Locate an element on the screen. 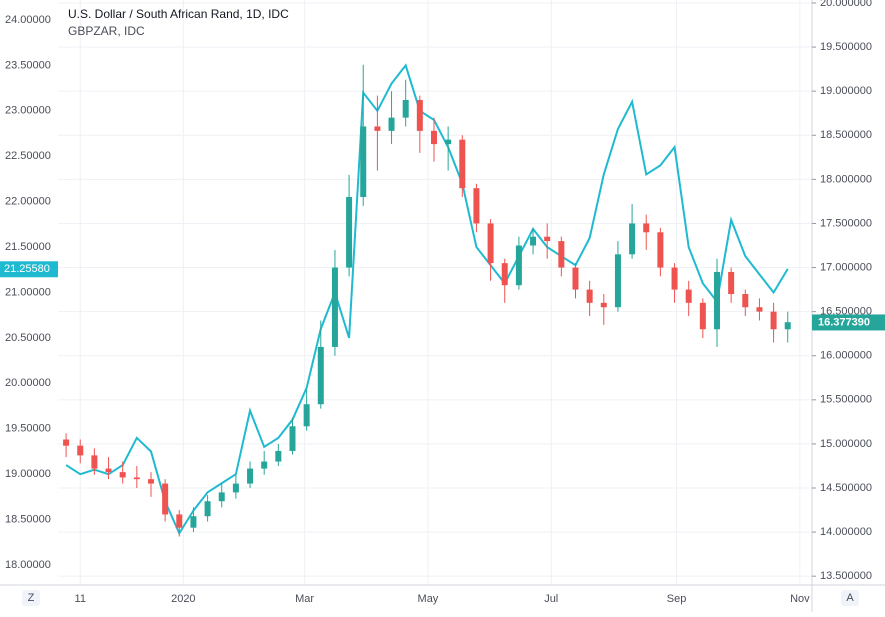  x-tick-label: Jul is located at coordinates (551, 599).